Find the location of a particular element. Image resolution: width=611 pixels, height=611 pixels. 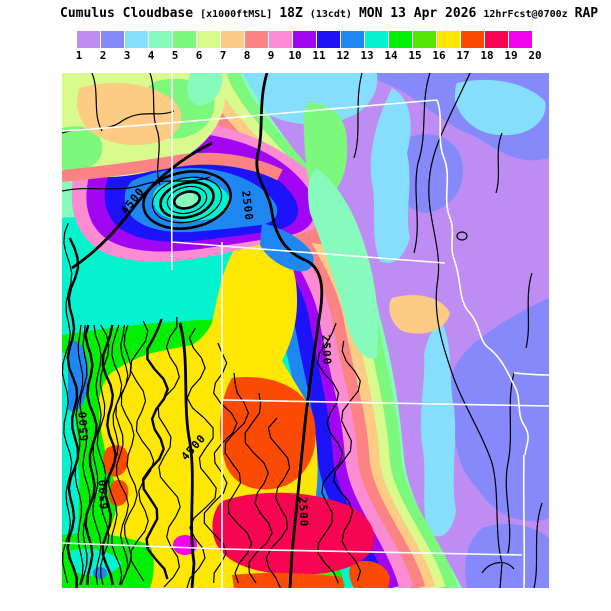

legend-tick-17: 17 is located at coordinates (463, 55).